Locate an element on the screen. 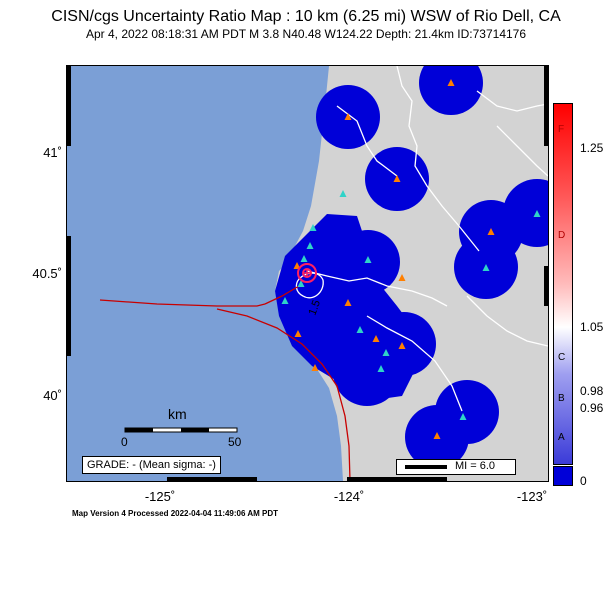 The image size is (612, 607). colorbar-zero-swatch is located at coordinates (563, 476).